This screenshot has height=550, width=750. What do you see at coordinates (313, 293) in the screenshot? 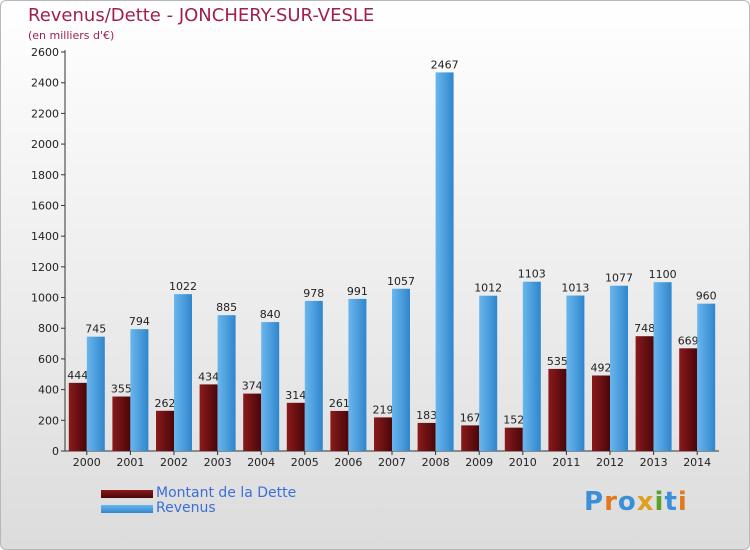
I see `data-label: 978` at bounding box center [313, 293].